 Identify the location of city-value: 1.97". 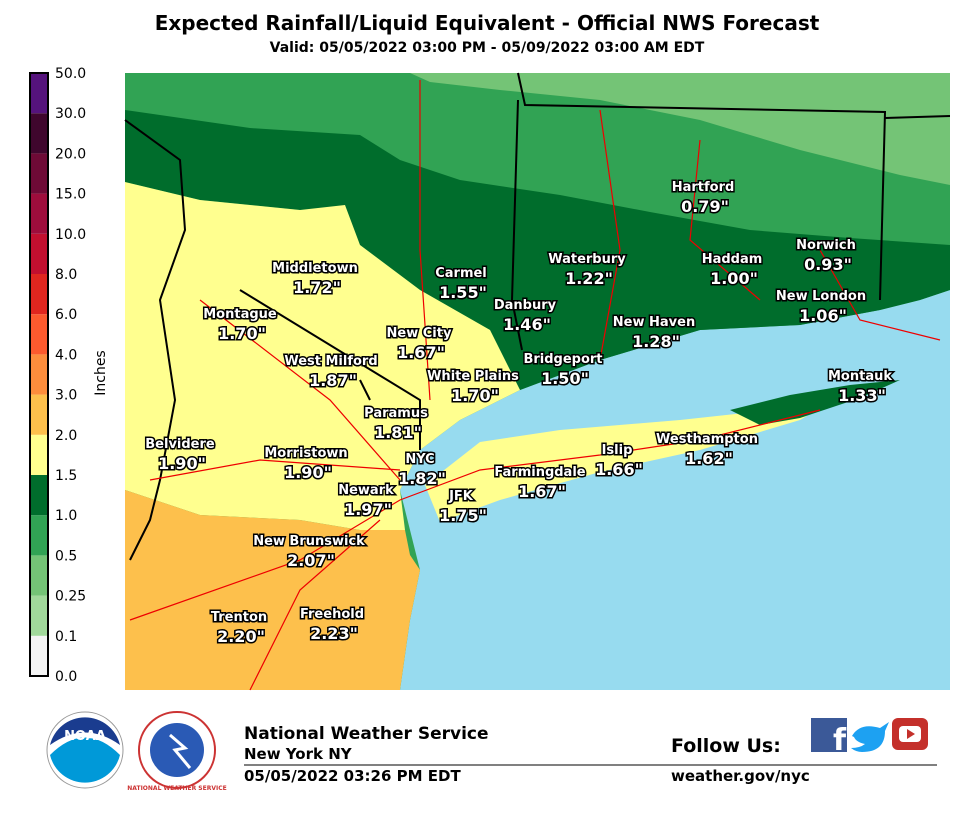
(368, 509).